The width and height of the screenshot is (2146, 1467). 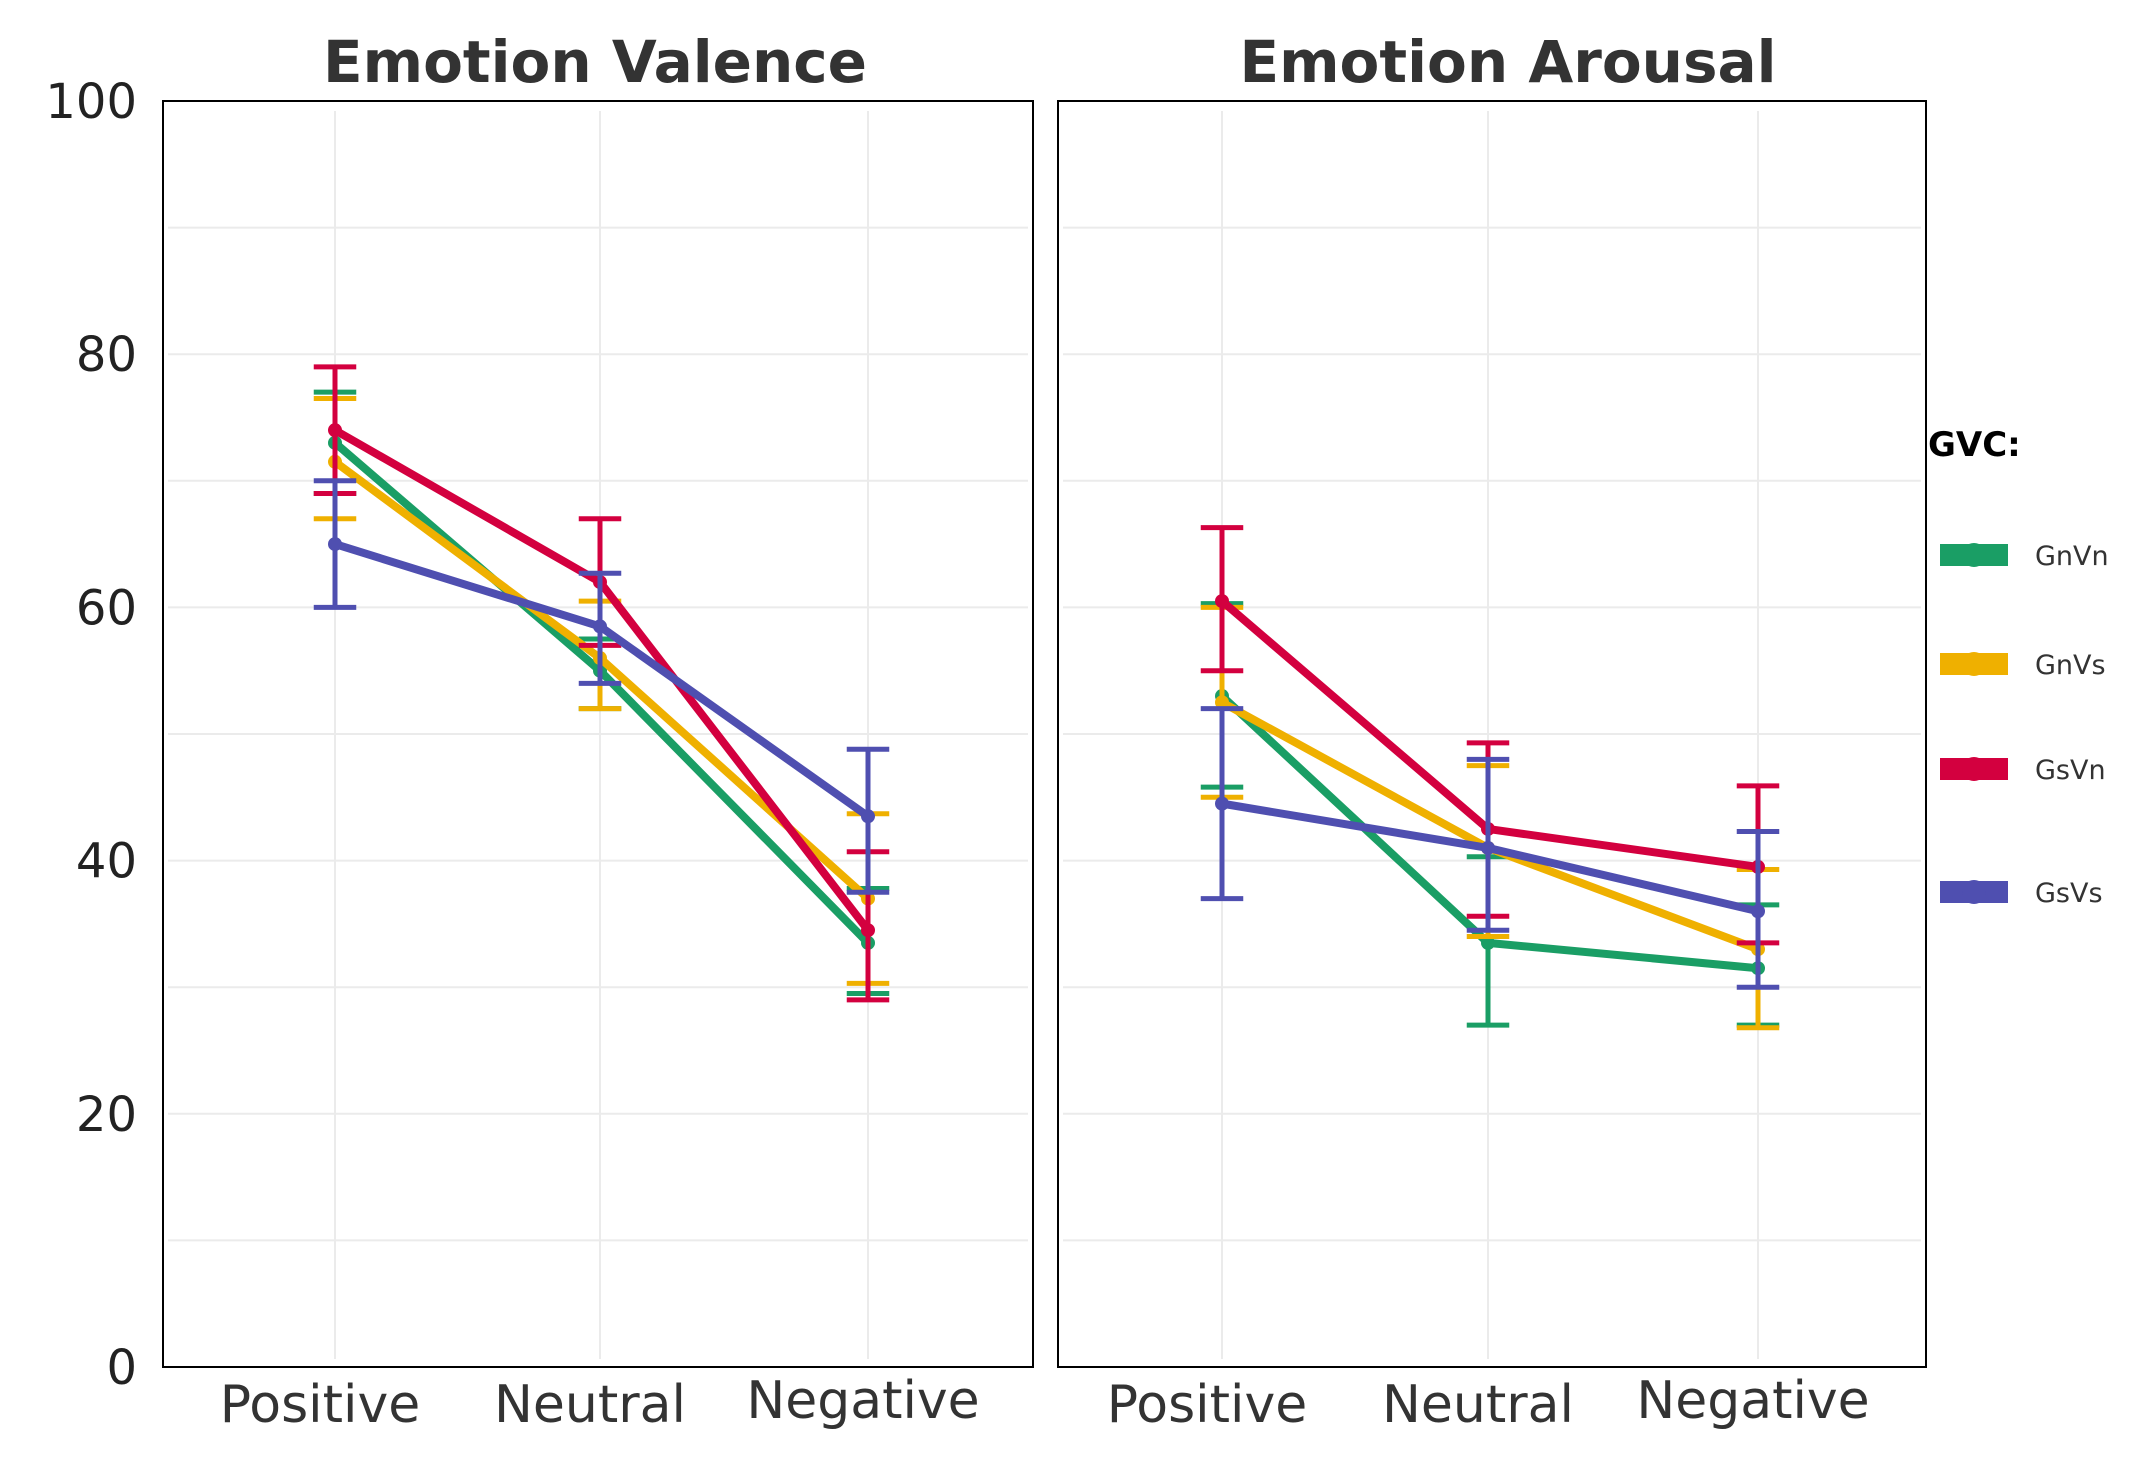 I want to click on y-tick-label: 0, so click(x=121, y=1368).